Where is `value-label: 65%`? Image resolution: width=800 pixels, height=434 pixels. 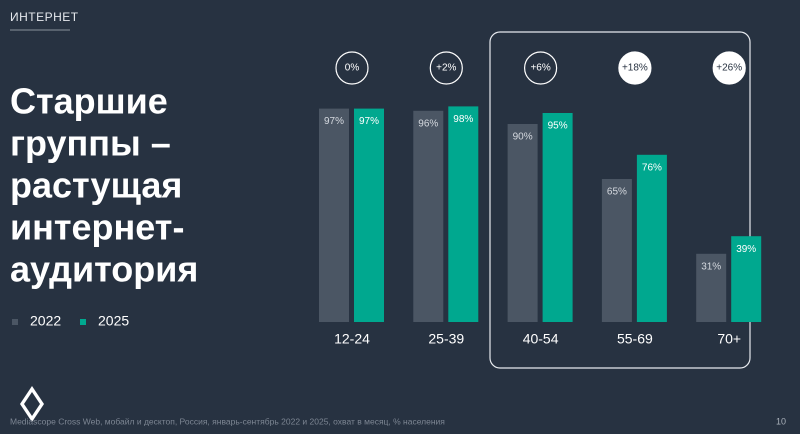
value-label: 65% is located at coordinates (617, 192).